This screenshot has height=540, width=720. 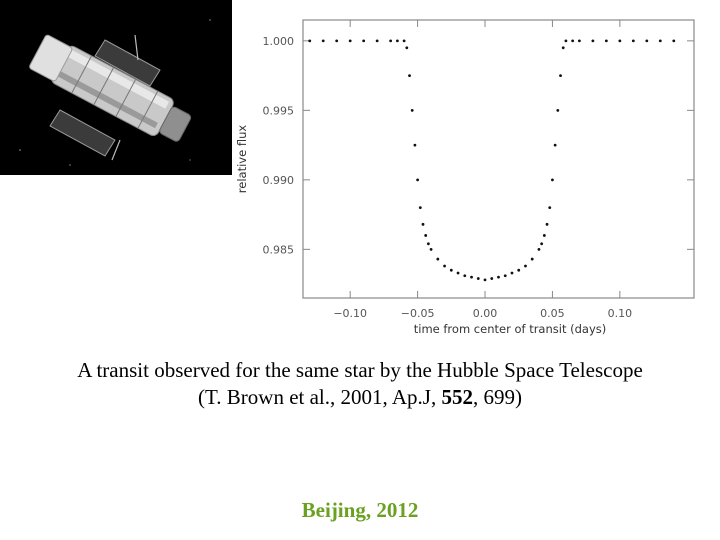 What do you see at coordinates (242, 159) in the screenshot?
I see `y-axis-label: relative flux` at bounding box center [242, 159].